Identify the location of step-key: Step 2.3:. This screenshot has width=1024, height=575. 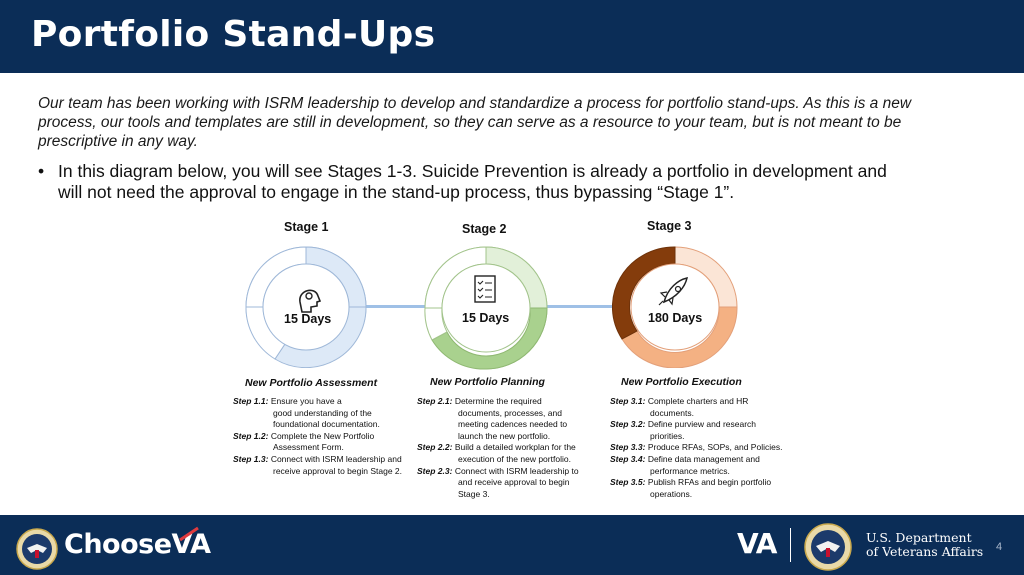
(435, 470).